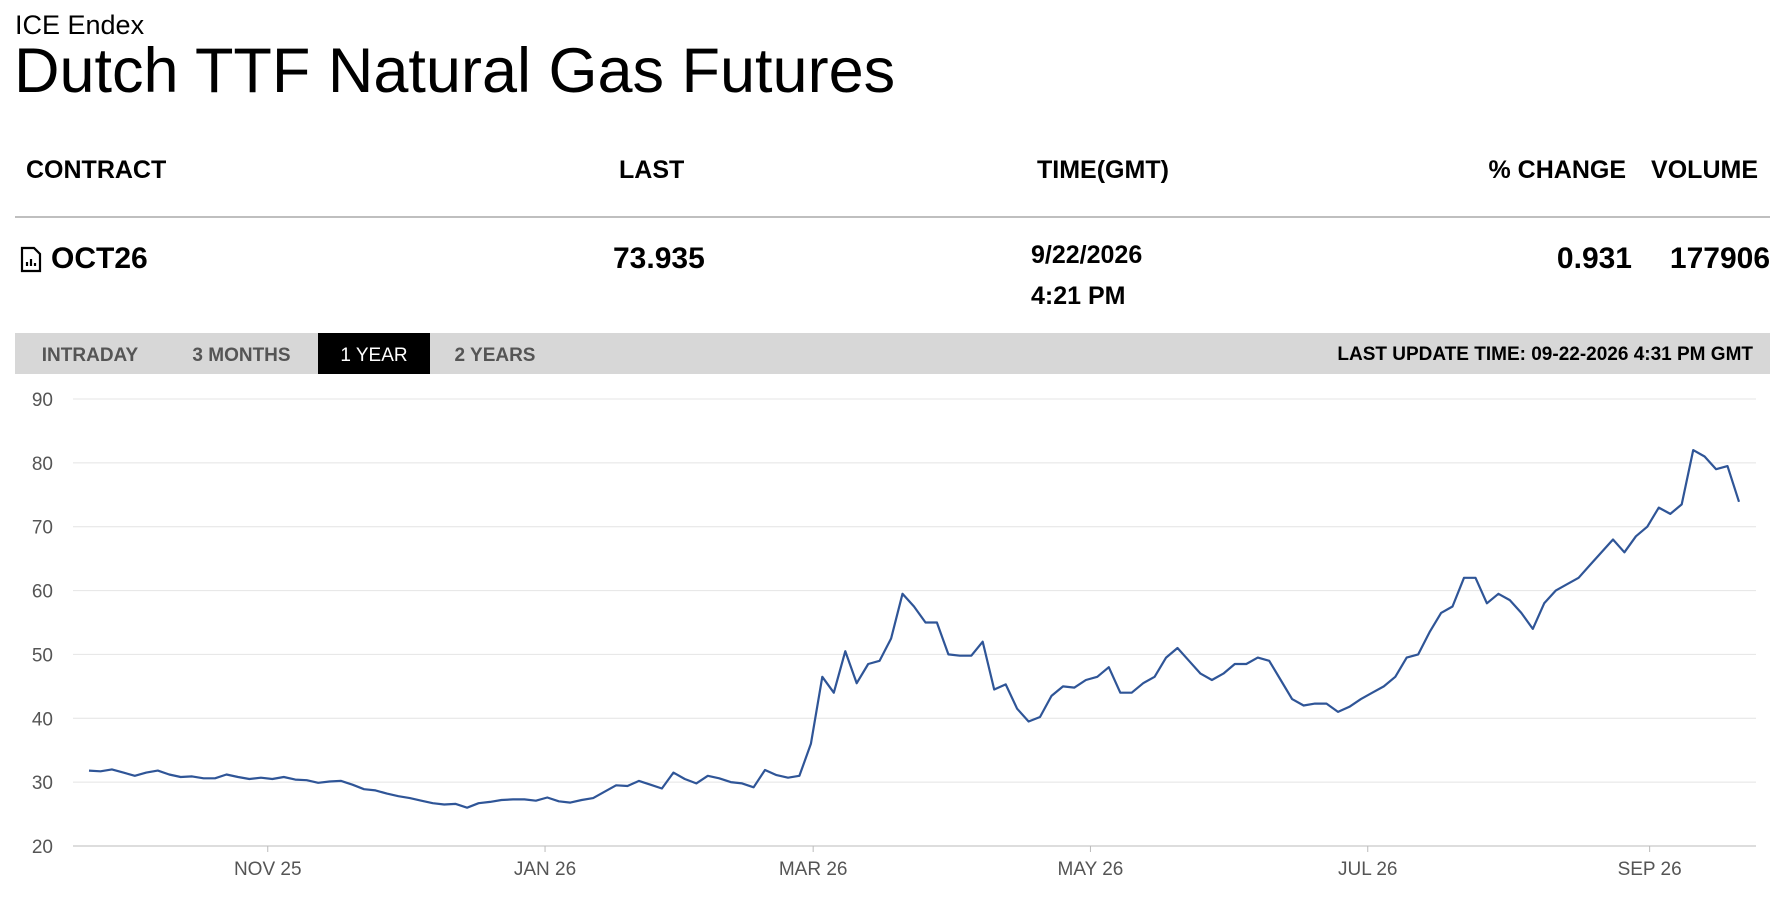  I want to click on x-tick-label: NOV 25, so click(268, 869).